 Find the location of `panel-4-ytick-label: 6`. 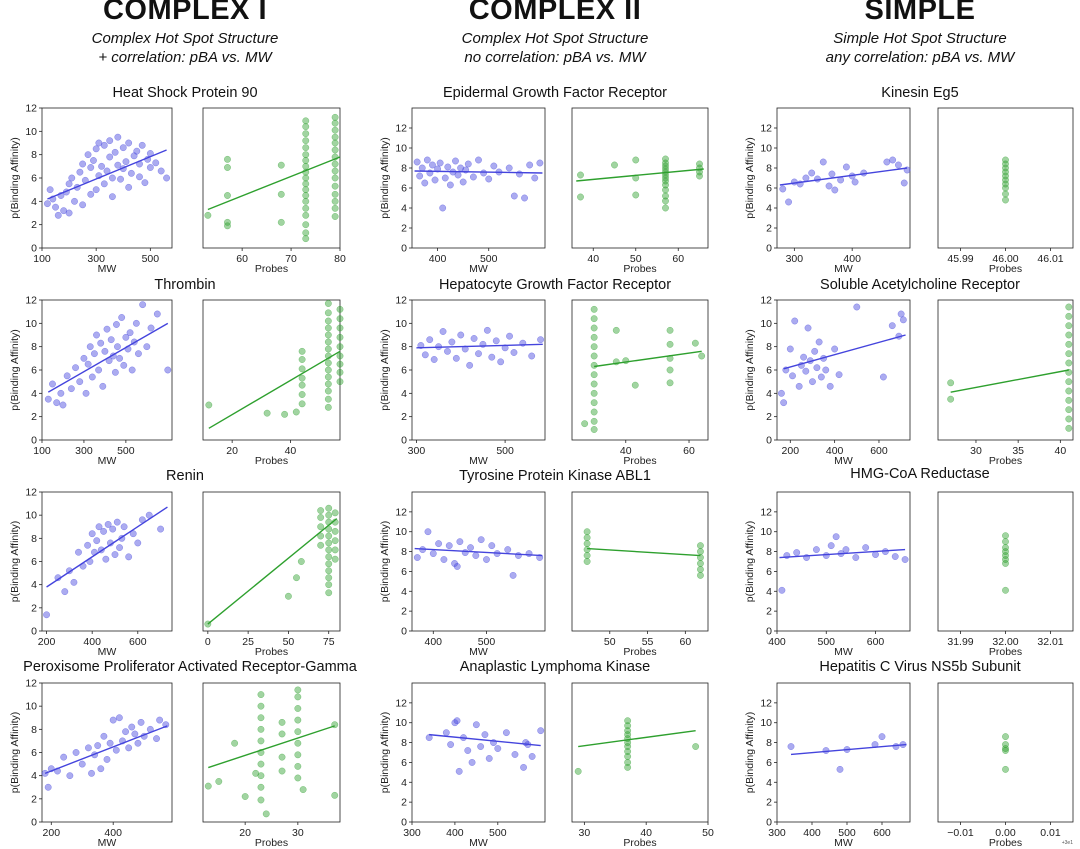

panel-4-ytick-label: 6 is located at coordinates (34, 371).